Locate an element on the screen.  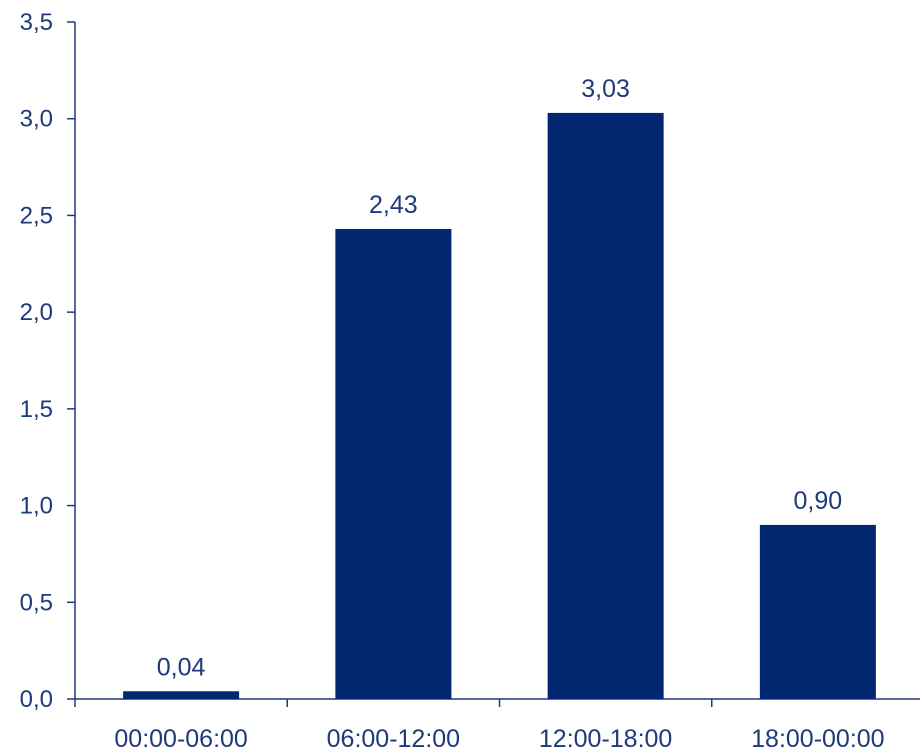
x-tick-label: 12:00-18:00 is located at coordinates (605, 739).